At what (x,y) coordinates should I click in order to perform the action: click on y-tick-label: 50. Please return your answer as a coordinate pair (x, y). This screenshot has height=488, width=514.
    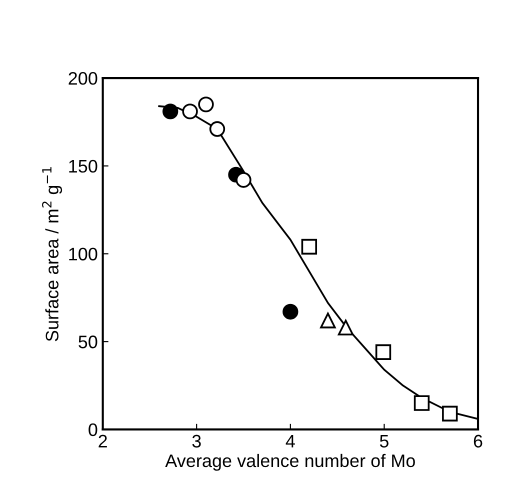
    Looking at the image, I should click on (88, 342).